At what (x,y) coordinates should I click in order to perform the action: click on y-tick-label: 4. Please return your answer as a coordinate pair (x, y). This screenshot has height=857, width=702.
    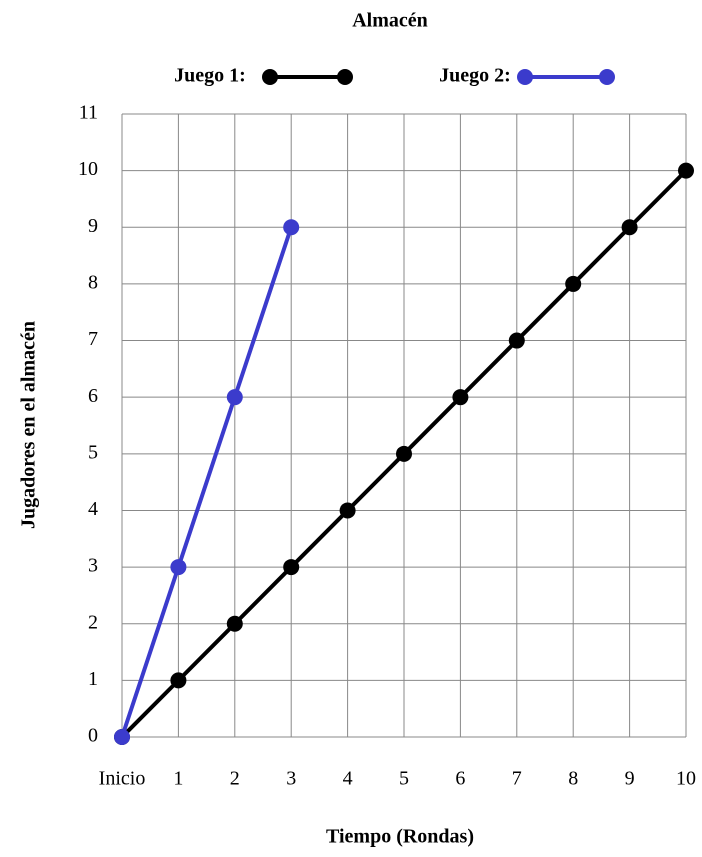
    Looking at the image, I should click on (93, 509).